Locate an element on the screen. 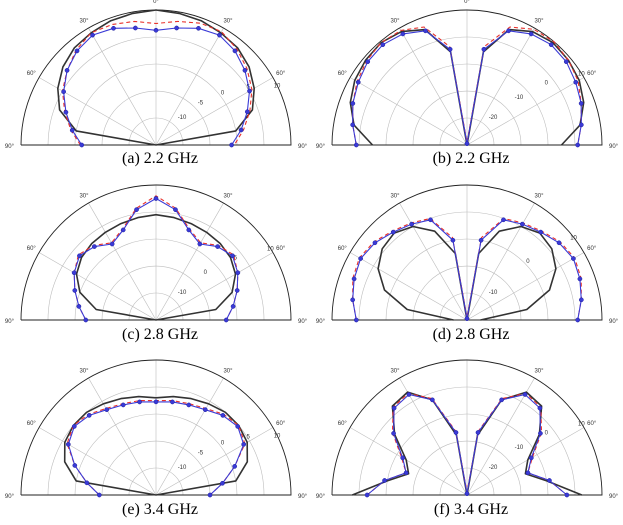 Image resolution: width=623 pixels, height=525 pixels. caption-d: (d) 2.8 GHz is located at coordinates (471, 334).